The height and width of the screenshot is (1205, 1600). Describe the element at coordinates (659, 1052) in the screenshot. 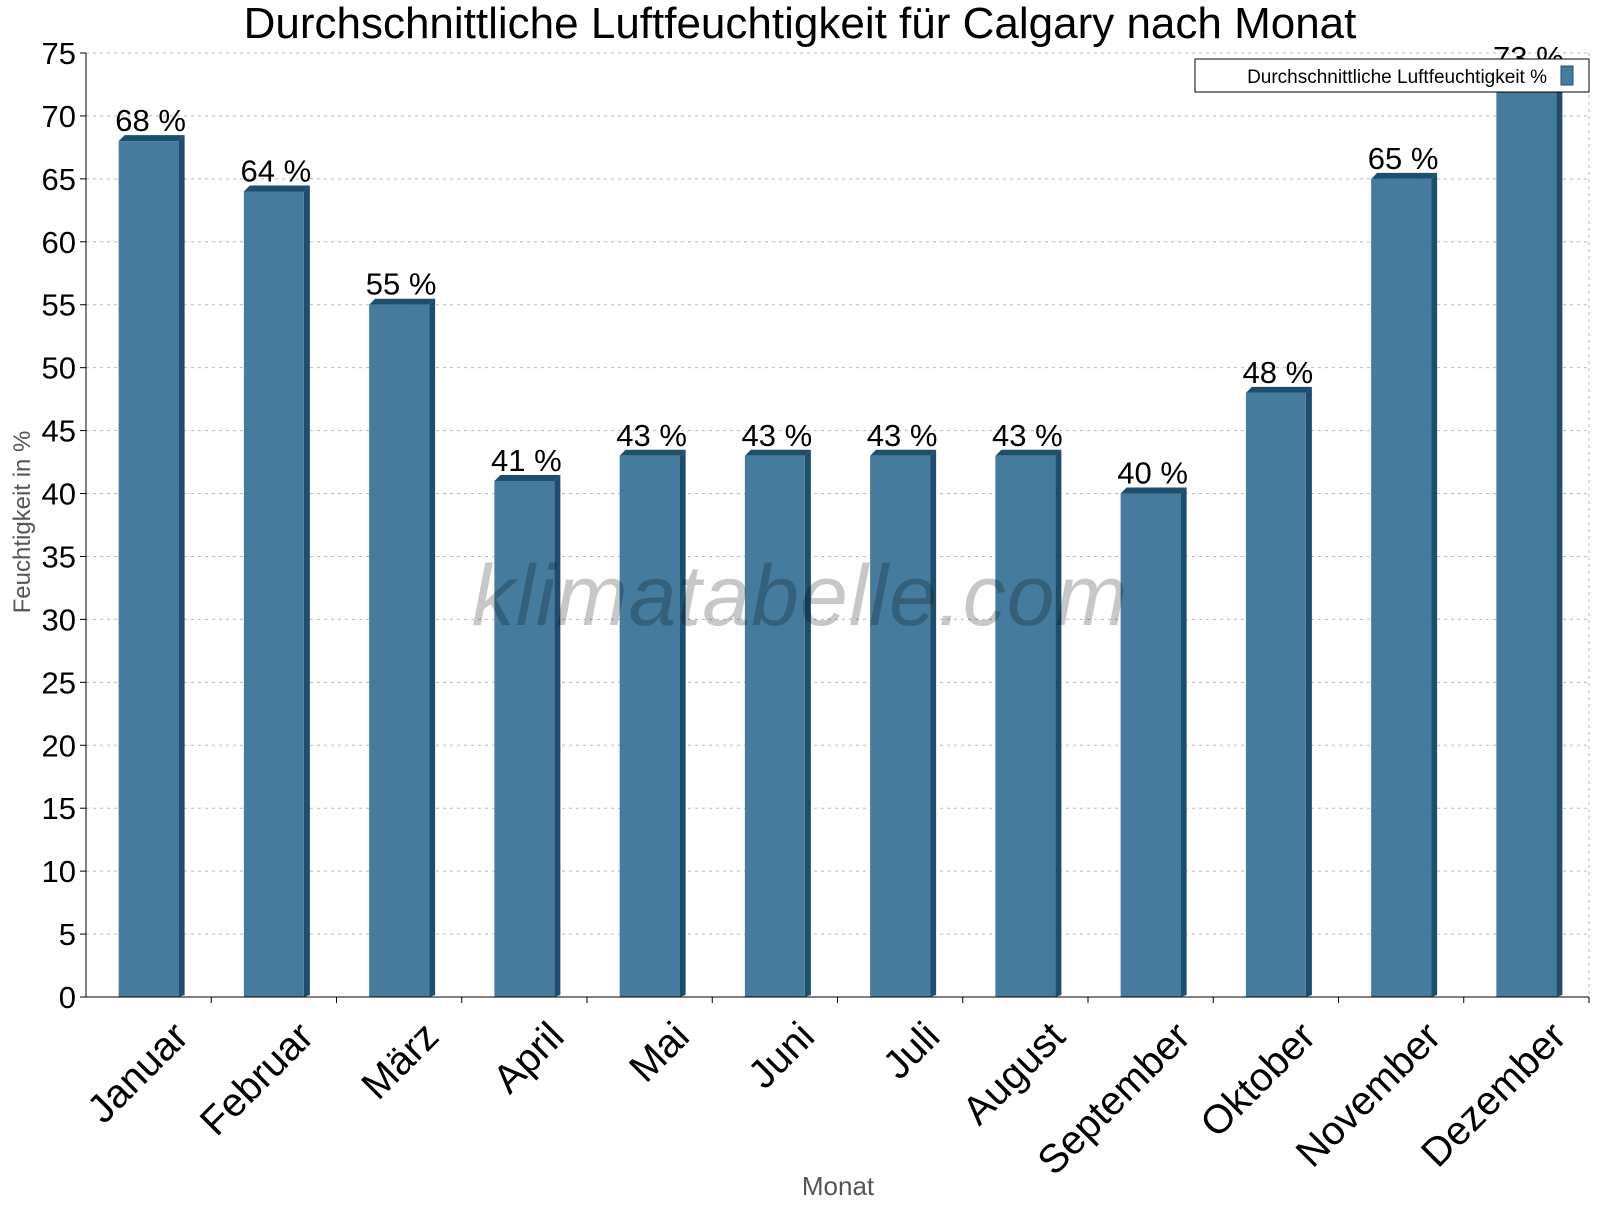

I see `x-tick-label: Mai` at that location.